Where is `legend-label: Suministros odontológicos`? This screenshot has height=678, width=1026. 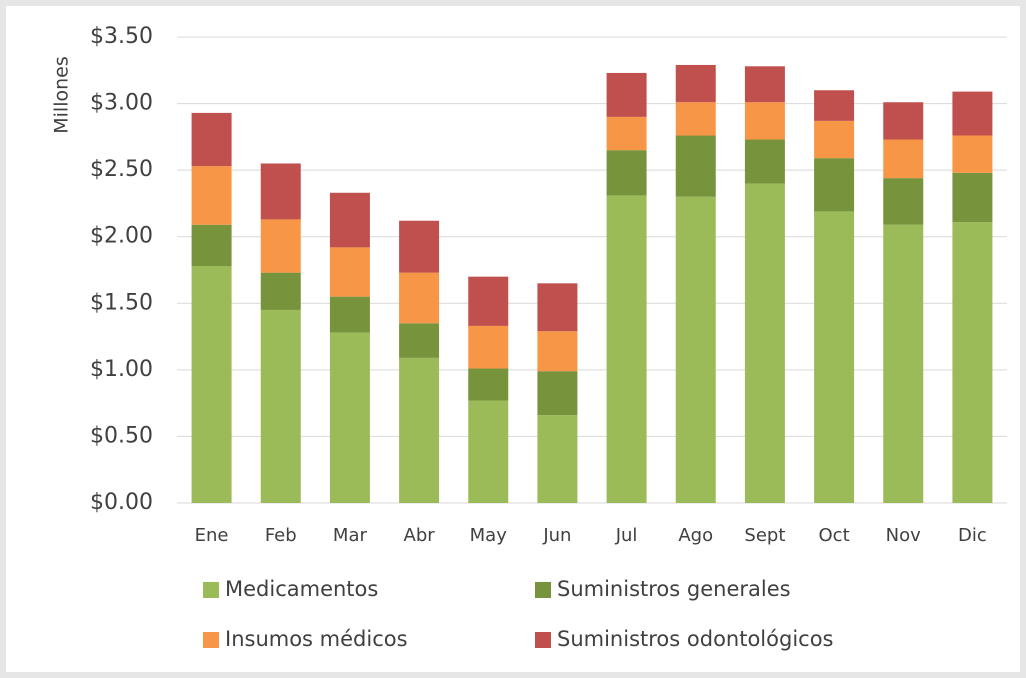 legend-label: Suministros odontológicos is located at coordinates (695, 639).